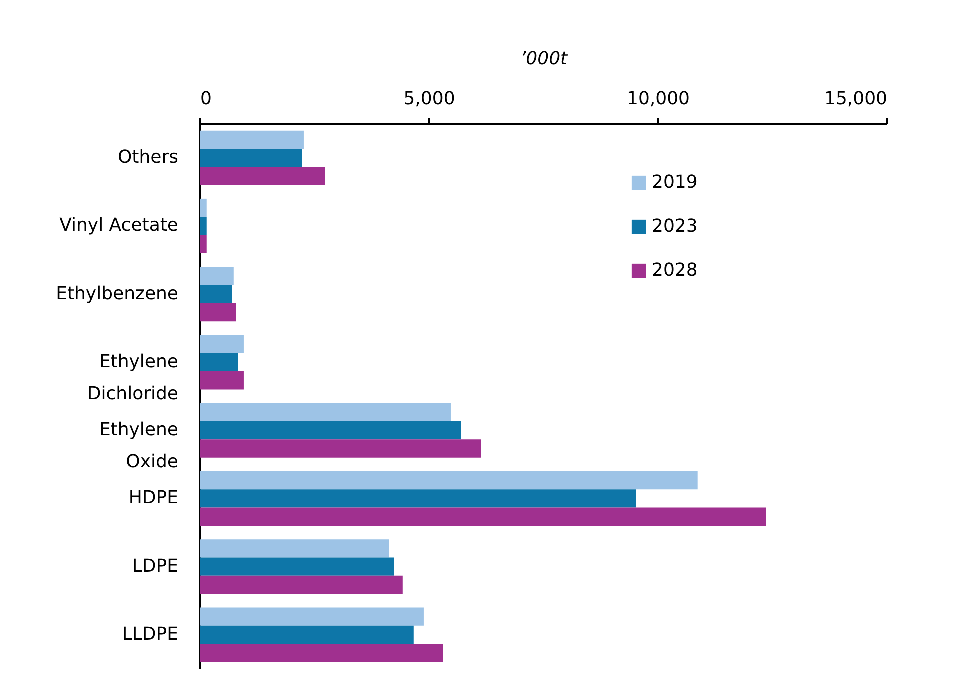  Describe the element at coordinates (856, 99) in the screenshot. I see `x-tick-label: 15,000` at that location.